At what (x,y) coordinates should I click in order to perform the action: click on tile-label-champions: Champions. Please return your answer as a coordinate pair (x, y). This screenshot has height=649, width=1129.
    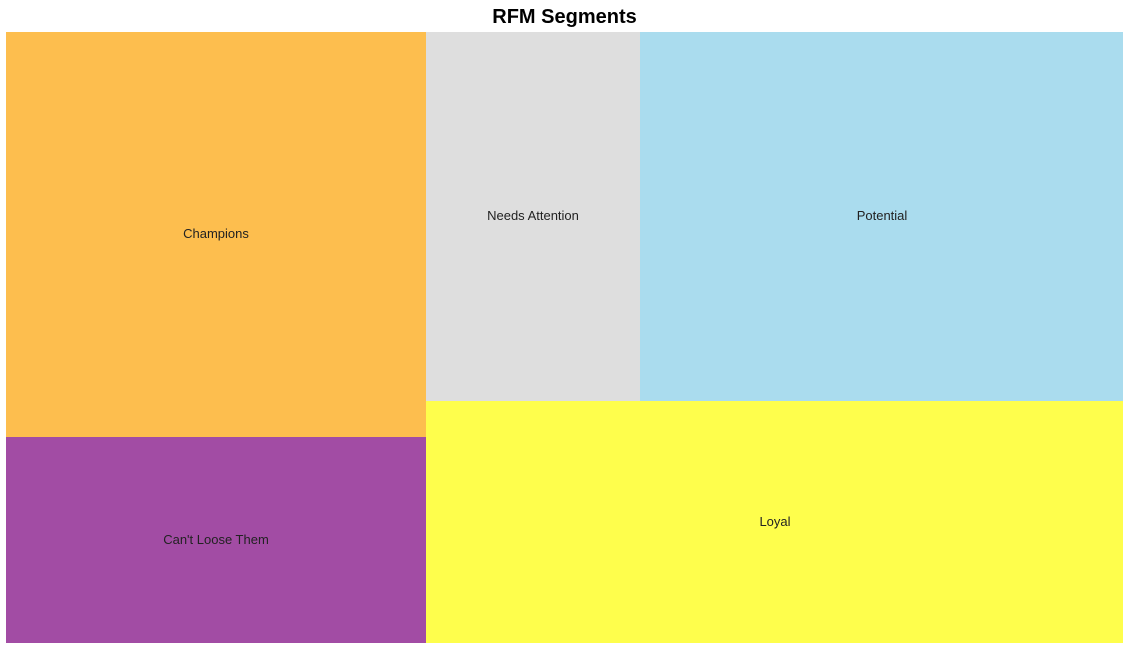
    Looking at the image, I should click on (216, 233).